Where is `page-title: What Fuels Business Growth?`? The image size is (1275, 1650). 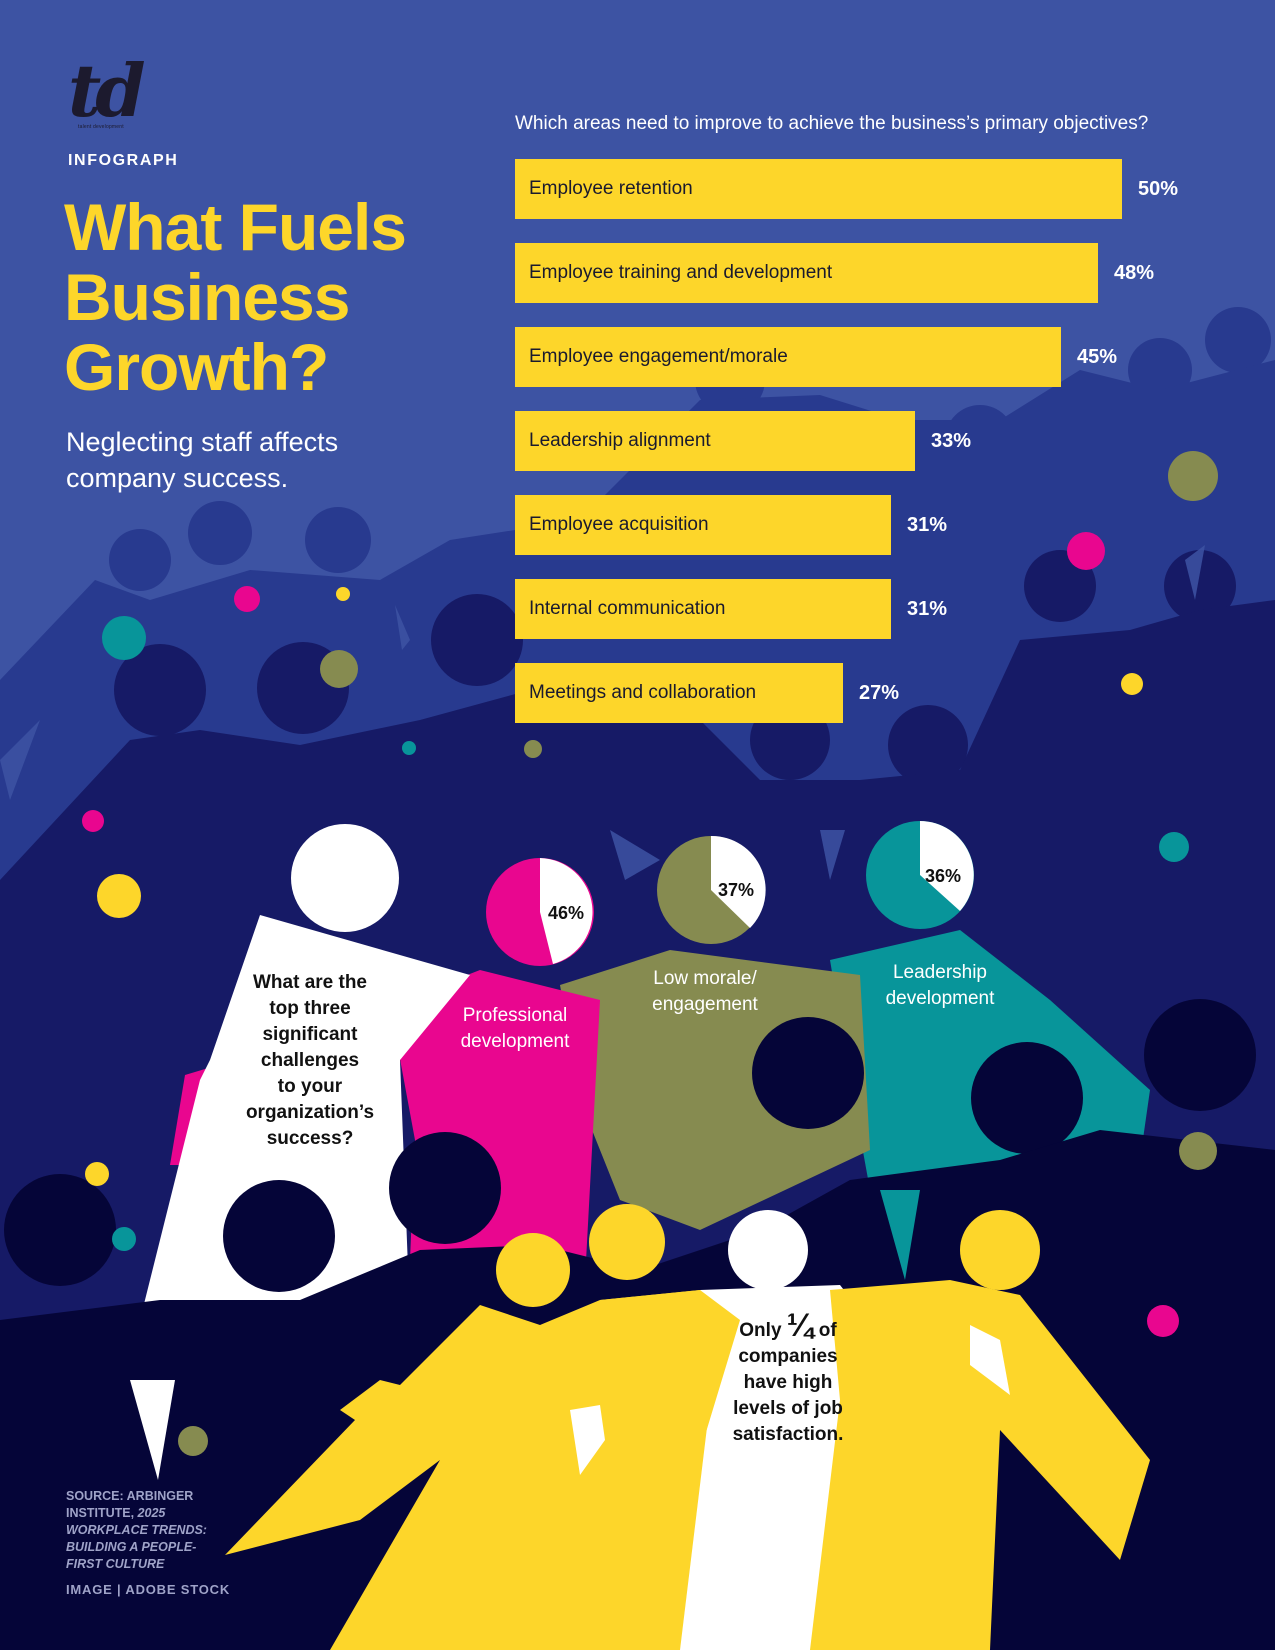
page-title: What Fuels Business Growth? is located at coordinates (274, 297).